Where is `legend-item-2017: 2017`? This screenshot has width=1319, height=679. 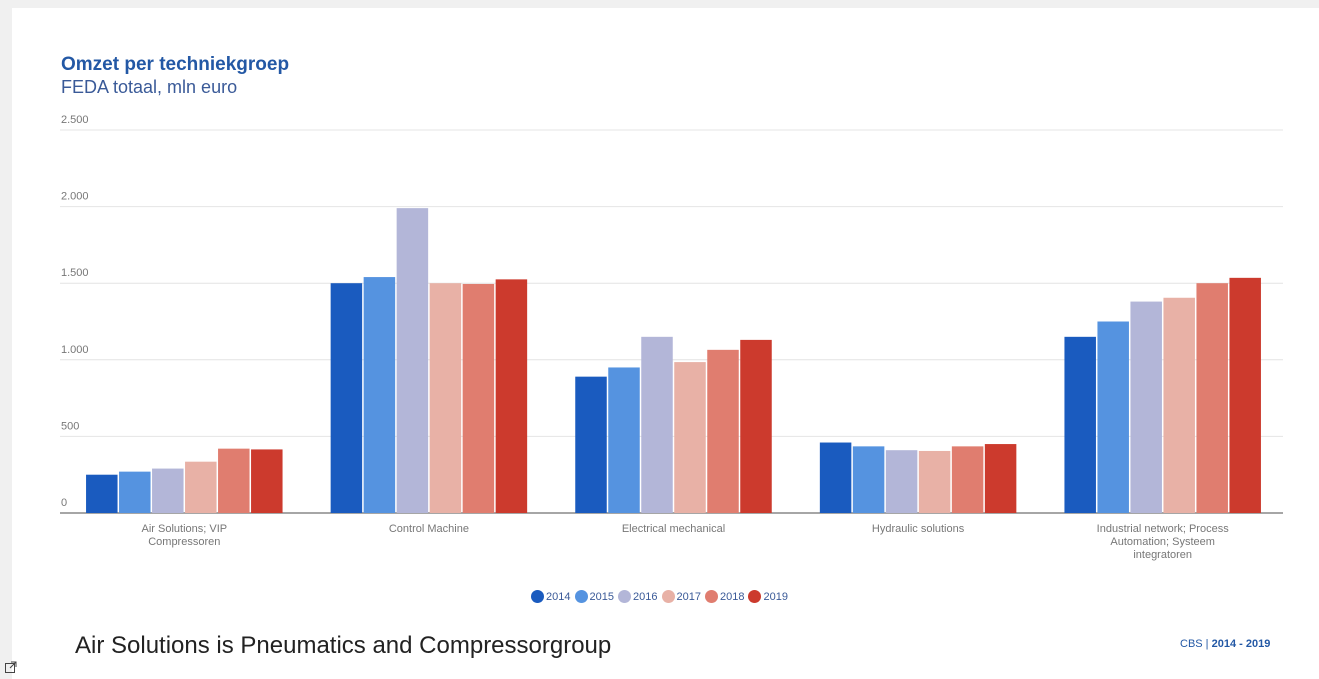 legend-item-2017: 2017 is located at coordinates (681, 596).